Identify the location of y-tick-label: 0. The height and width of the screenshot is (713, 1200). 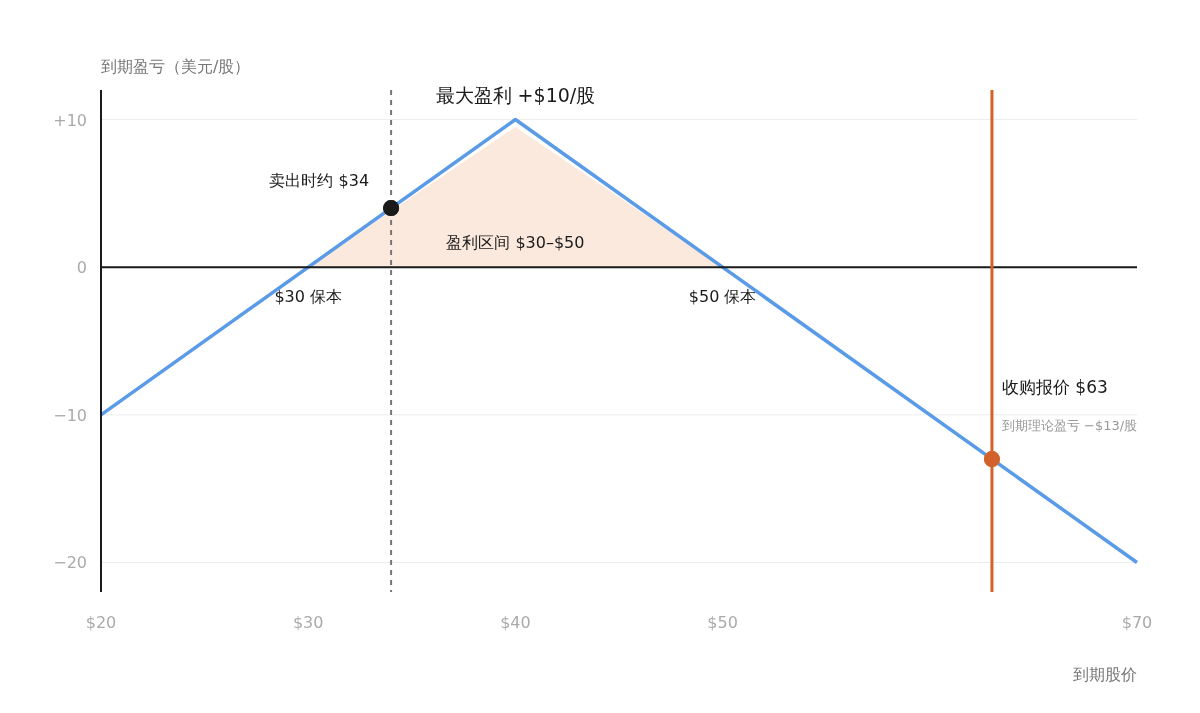
(81, 268).